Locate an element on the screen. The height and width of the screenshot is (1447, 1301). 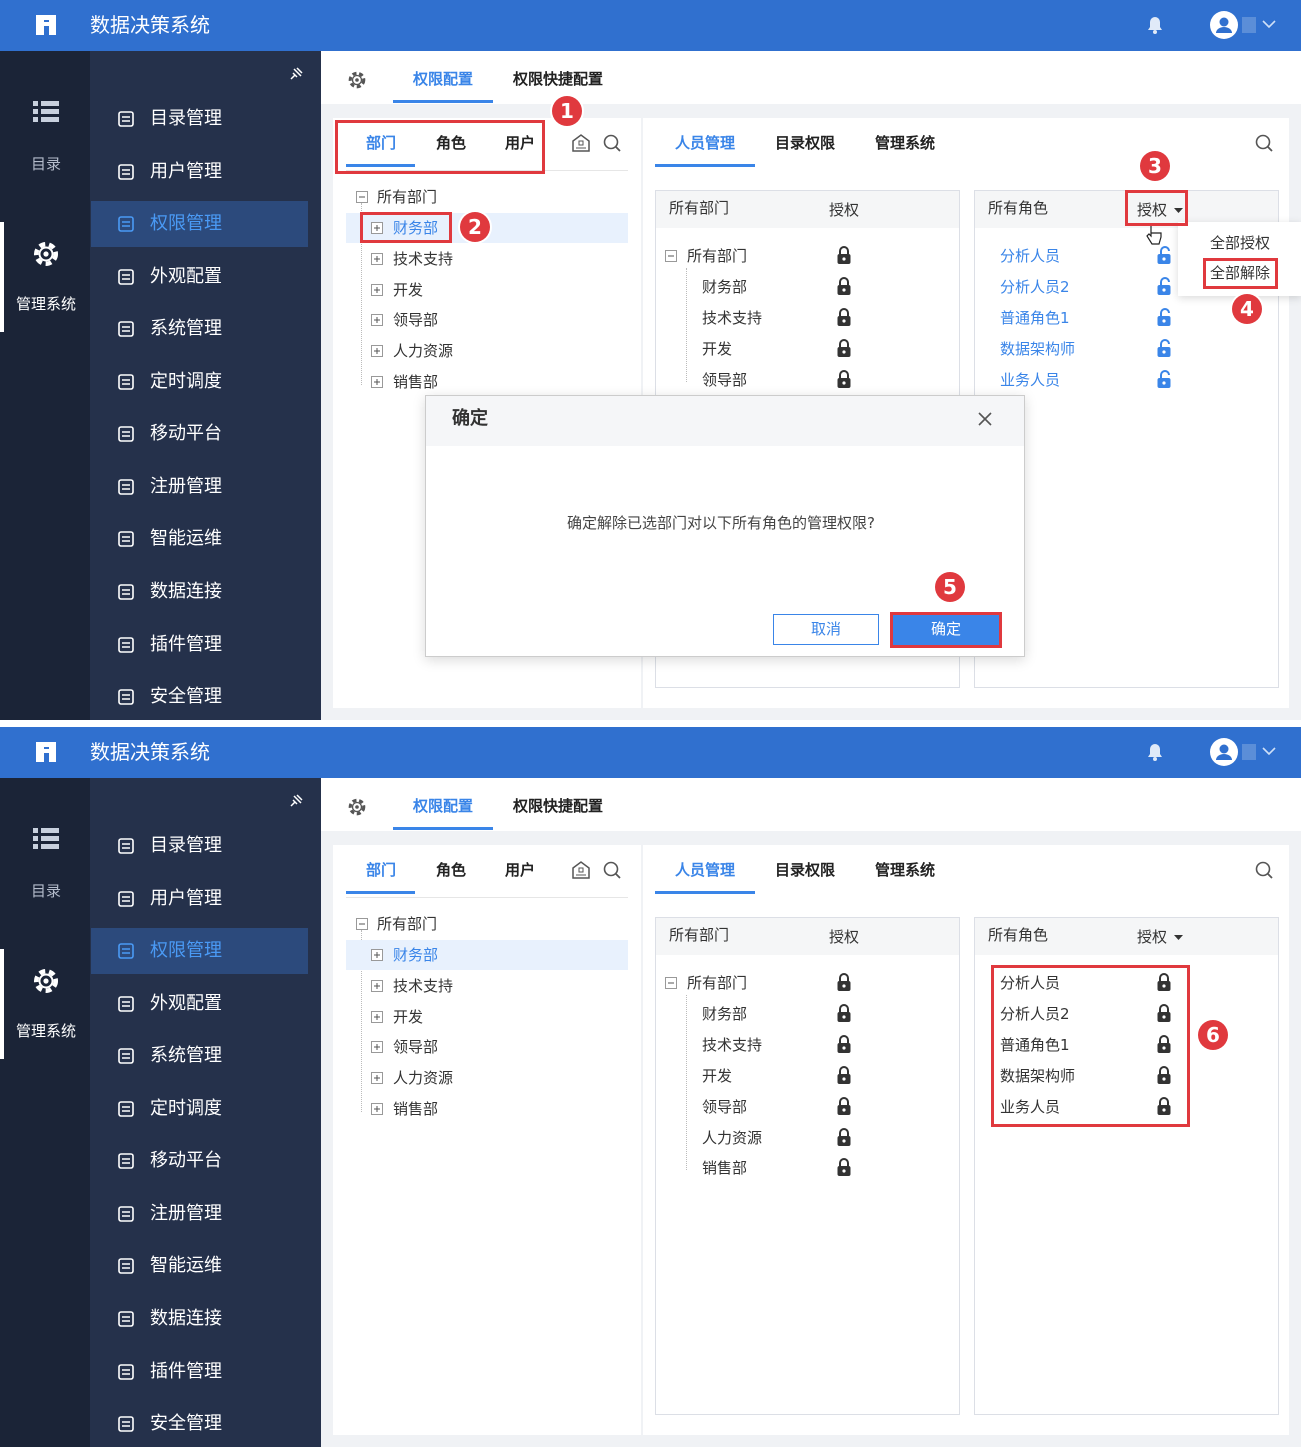
dept-item: 技术支持 is located at coordinates (732, 1044).